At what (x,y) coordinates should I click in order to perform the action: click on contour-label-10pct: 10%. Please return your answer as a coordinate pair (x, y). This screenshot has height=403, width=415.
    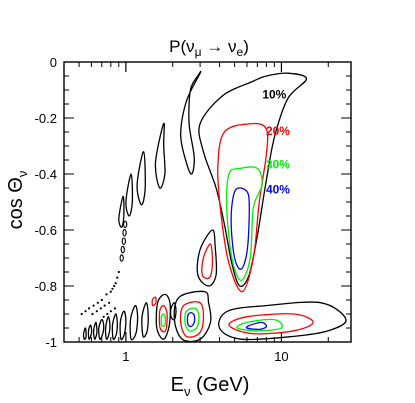
    Looking at the image, I should click on (274, 94).